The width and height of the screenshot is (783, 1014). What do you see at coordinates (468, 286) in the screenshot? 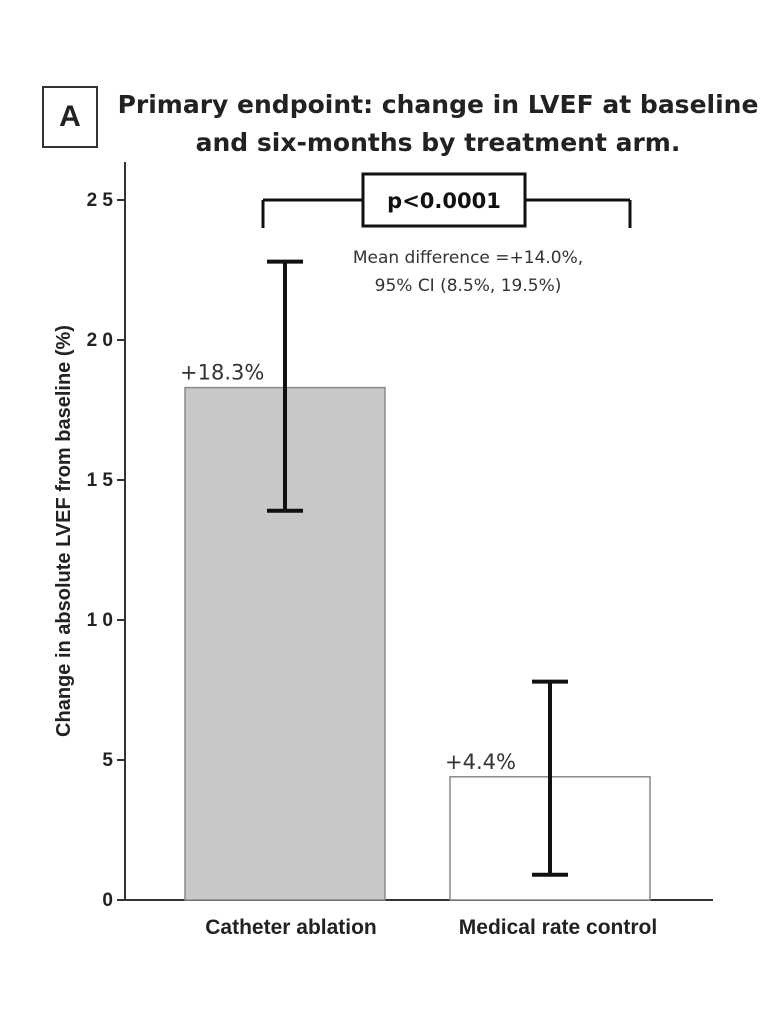
I see `mean-difference-note: 95% CI (8.5%, 19.5%)` at bounding box center [468, 286].